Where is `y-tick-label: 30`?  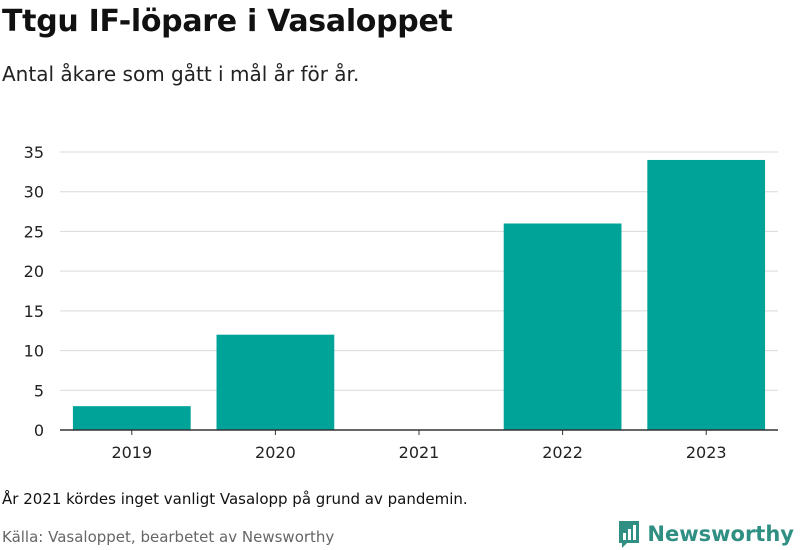 y-tick-label: 30 is located at coordinates (34, 192).